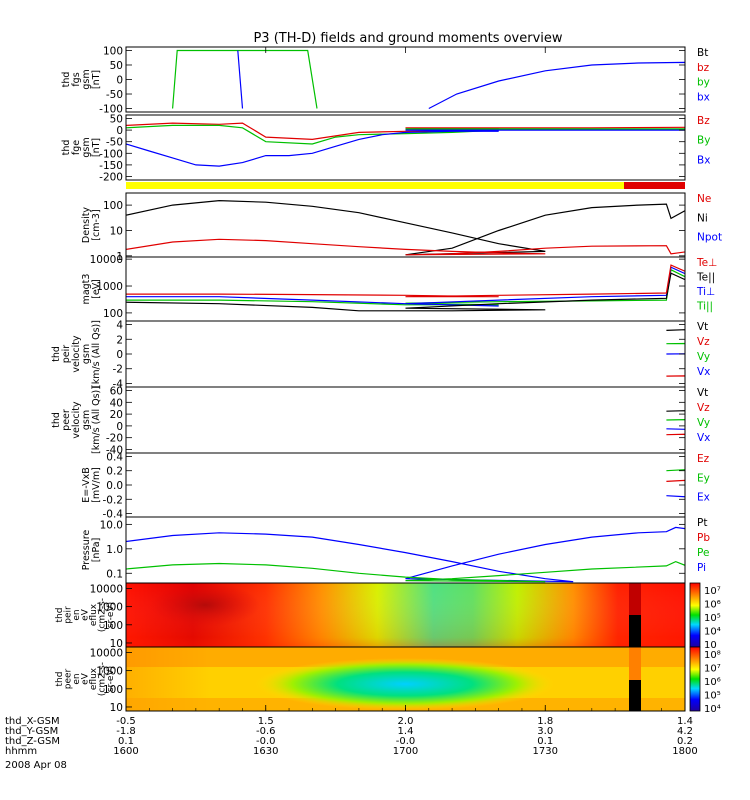  What do you see at coordinates (695, 615) in the screenshot?
I see `colorbar-peir` at bounding box center [695, 615].